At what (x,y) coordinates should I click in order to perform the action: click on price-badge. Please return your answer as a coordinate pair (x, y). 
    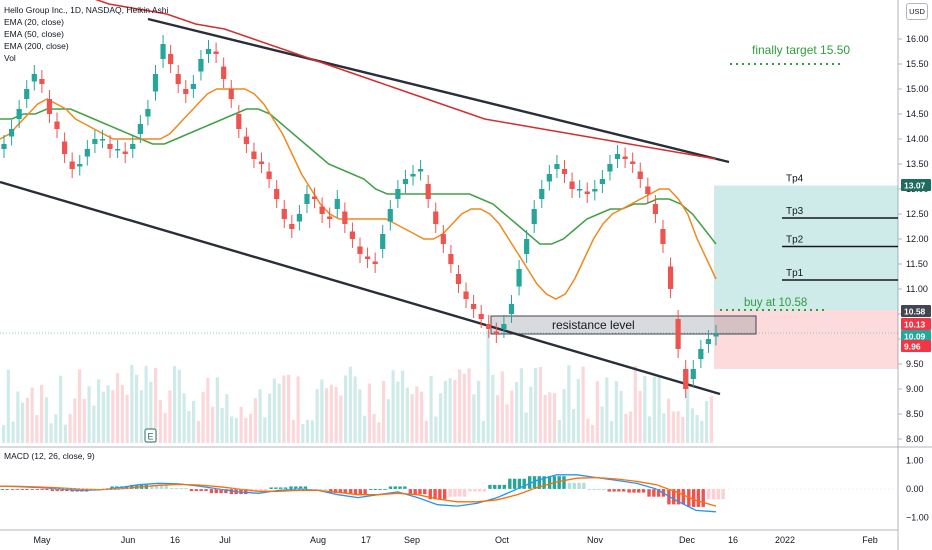
    Looking at the image, I should click on (916, 311).